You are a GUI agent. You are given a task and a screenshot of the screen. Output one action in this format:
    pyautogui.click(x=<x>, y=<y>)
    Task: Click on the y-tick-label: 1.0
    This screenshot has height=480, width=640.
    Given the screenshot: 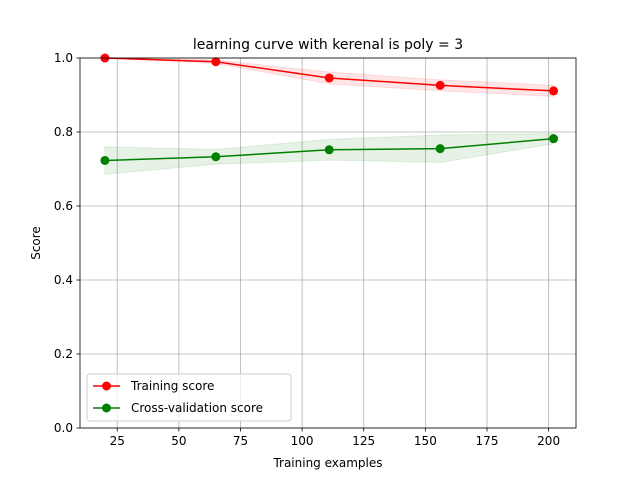 What is the action you would take?
    pyautogui.click(x=63, y=58)
    